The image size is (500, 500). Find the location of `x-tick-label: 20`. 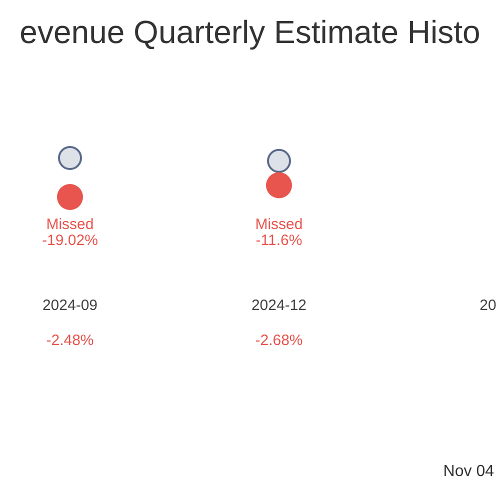

x-tick-label: 20 is located at coordinates (488, 305).